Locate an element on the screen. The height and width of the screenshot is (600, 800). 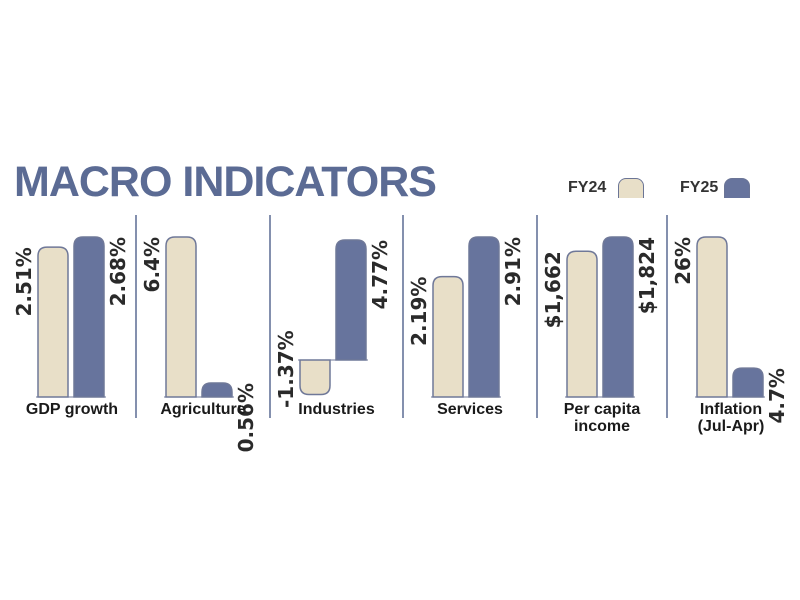
value-label-fy25: $1,824 is located at coordinates (647, 275).